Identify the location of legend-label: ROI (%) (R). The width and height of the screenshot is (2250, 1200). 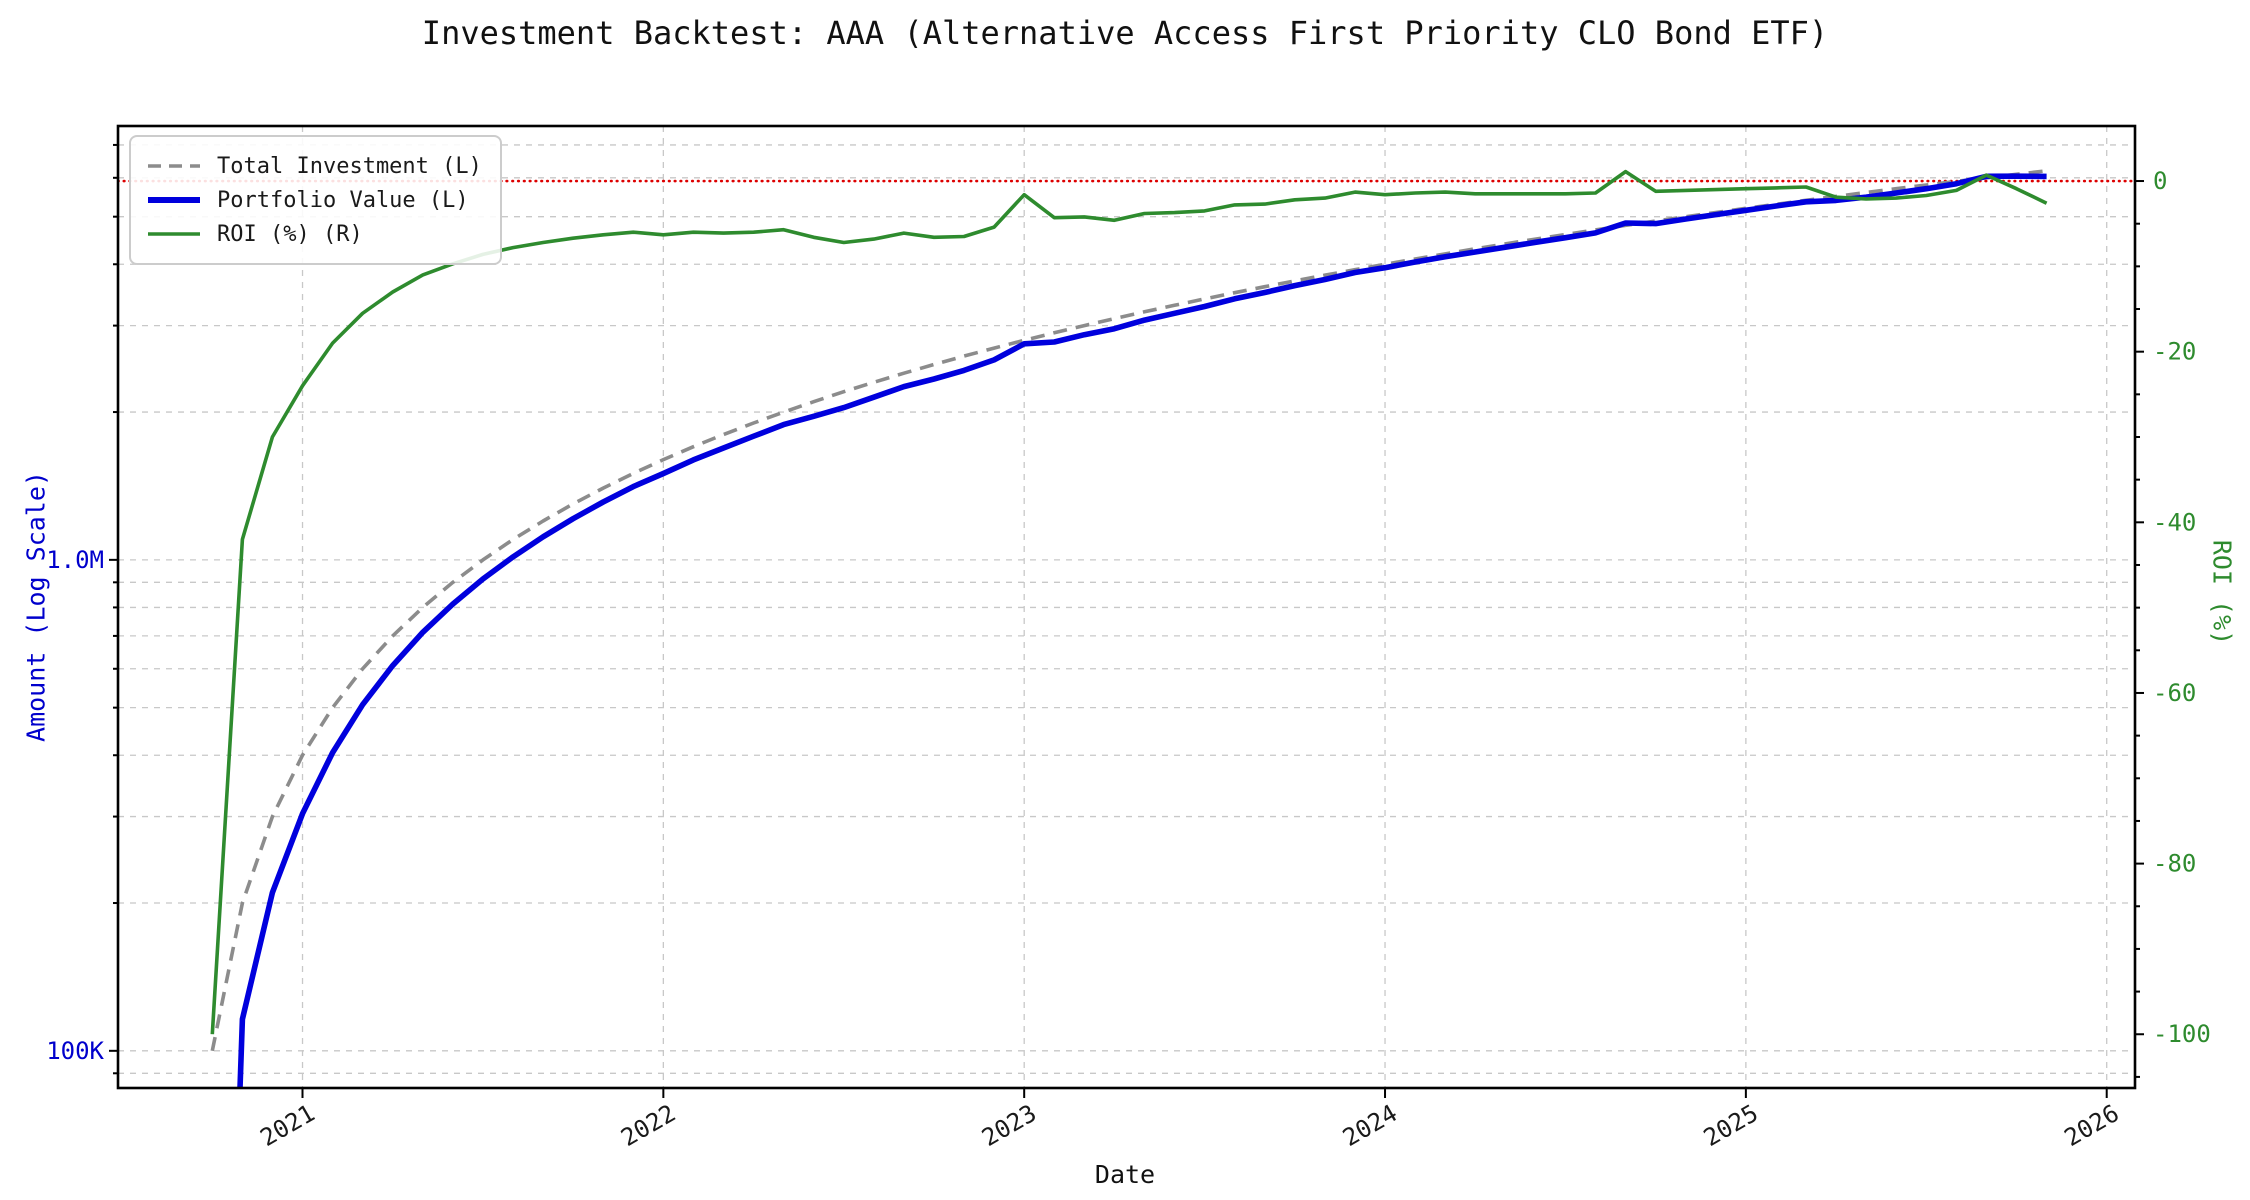
(290, 234).